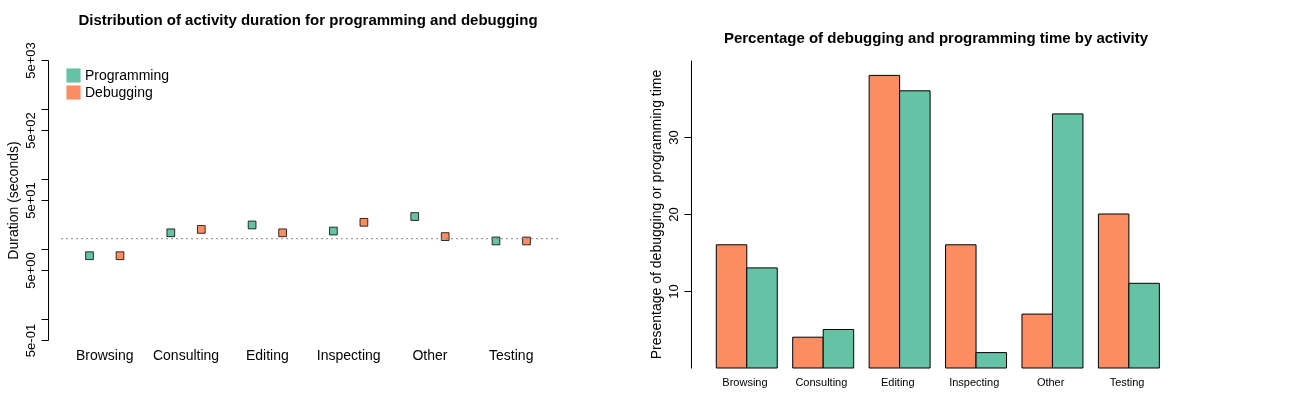 Image resolution: width=1300 pixels, height=402 pixels. Describe the element at coordinates (119, 91) in the screenshot. I see `legend-label: Debugging` at that location.